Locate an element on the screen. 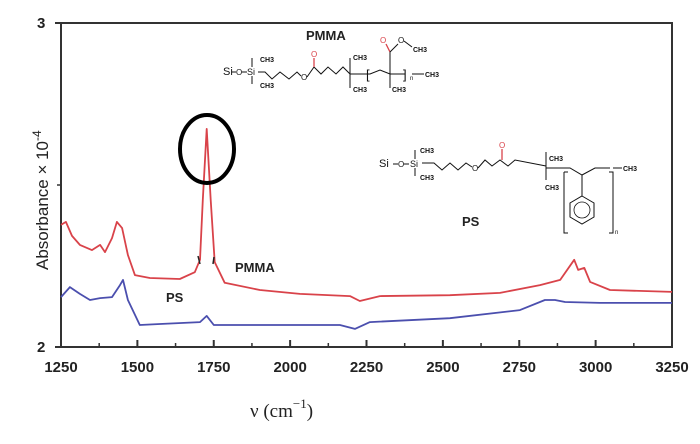  x-tick-2250: 2250 is located at coordinates (366, 367).